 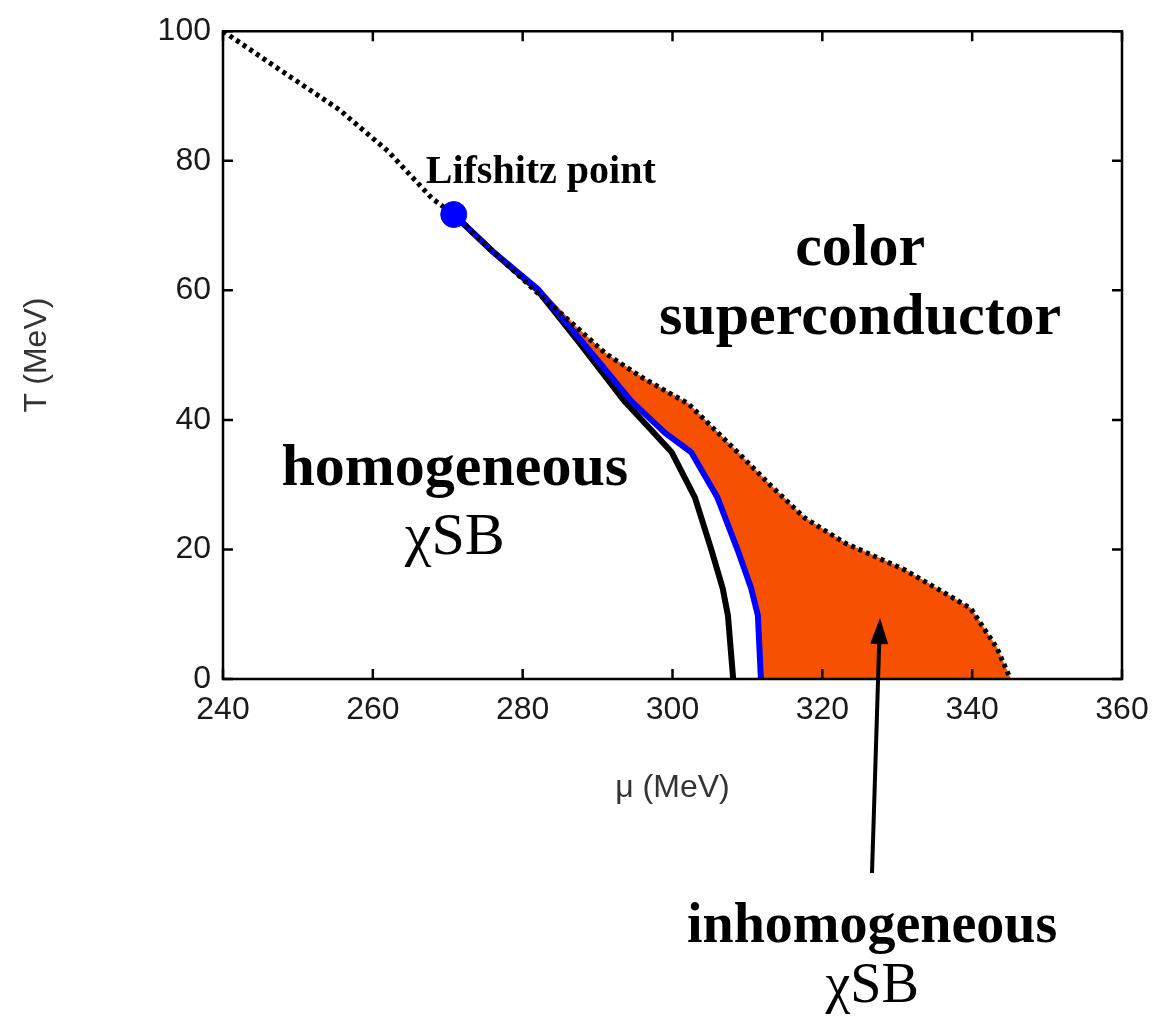 I want to click on annotation: homogeneous χSB, so click(x=455, y=500).